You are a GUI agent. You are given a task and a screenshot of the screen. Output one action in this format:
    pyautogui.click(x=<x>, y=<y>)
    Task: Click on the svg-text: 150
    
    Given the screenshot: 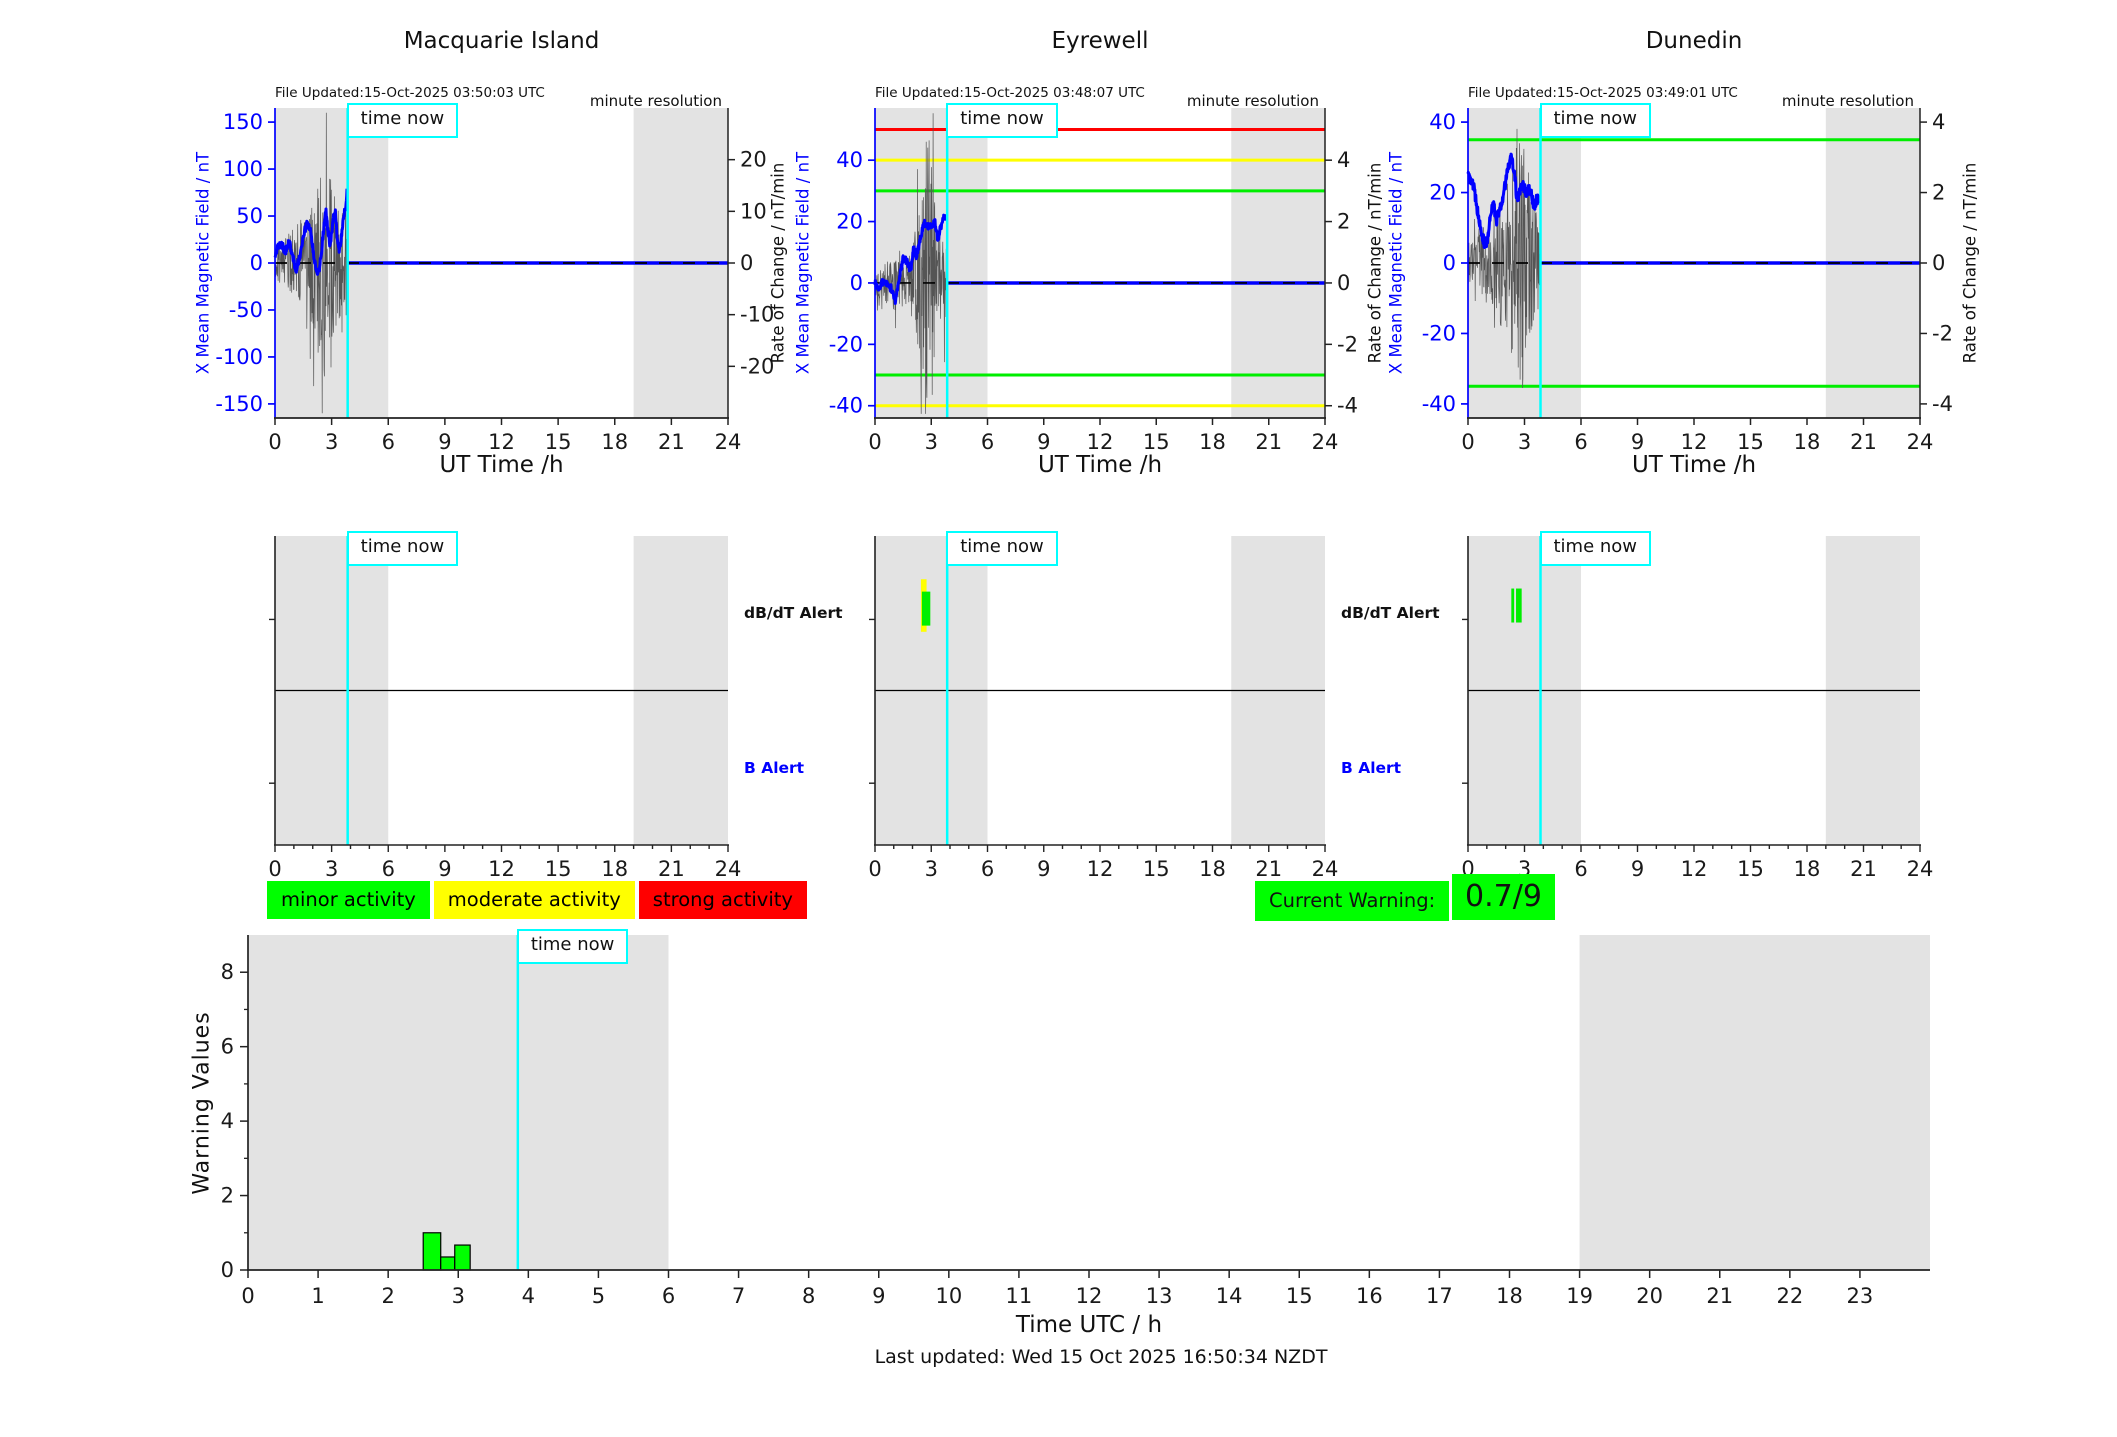 What is the action you would take?
    pyautogui.click(x=243, y=122)
    